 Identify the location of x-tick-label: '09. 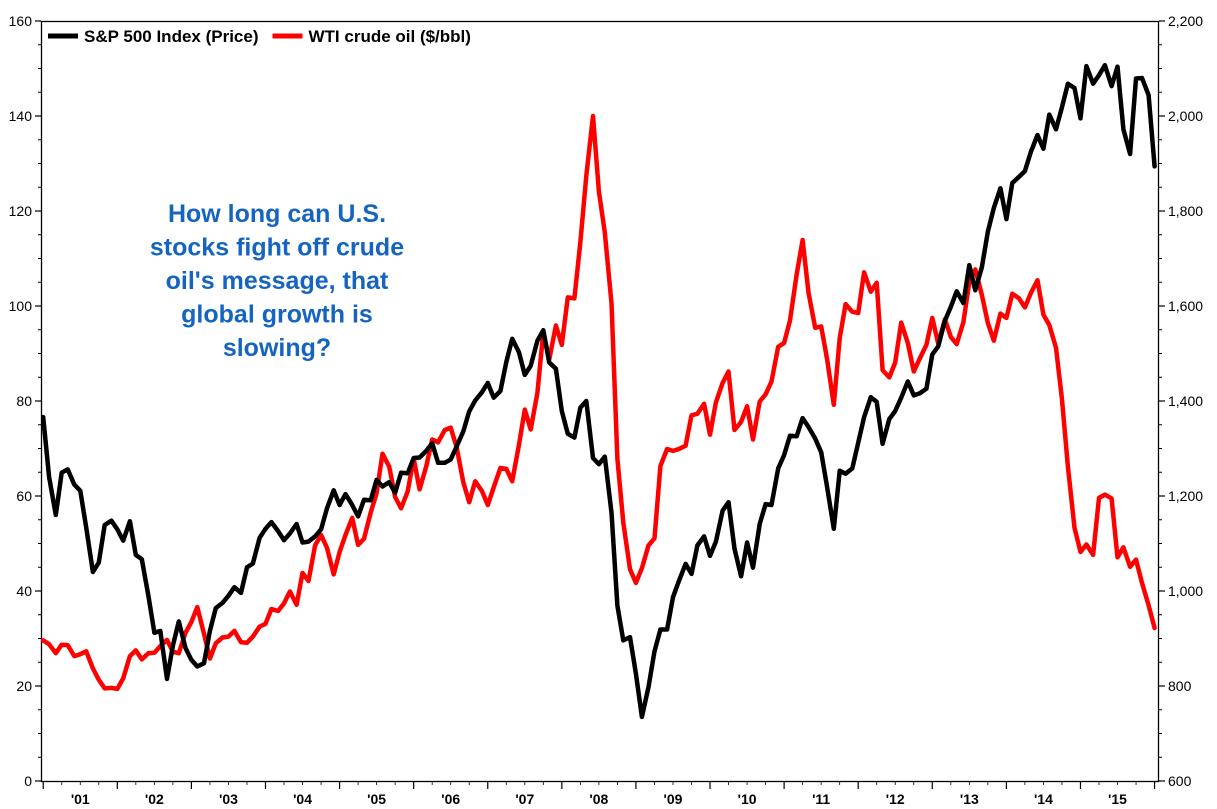
(673, 799).